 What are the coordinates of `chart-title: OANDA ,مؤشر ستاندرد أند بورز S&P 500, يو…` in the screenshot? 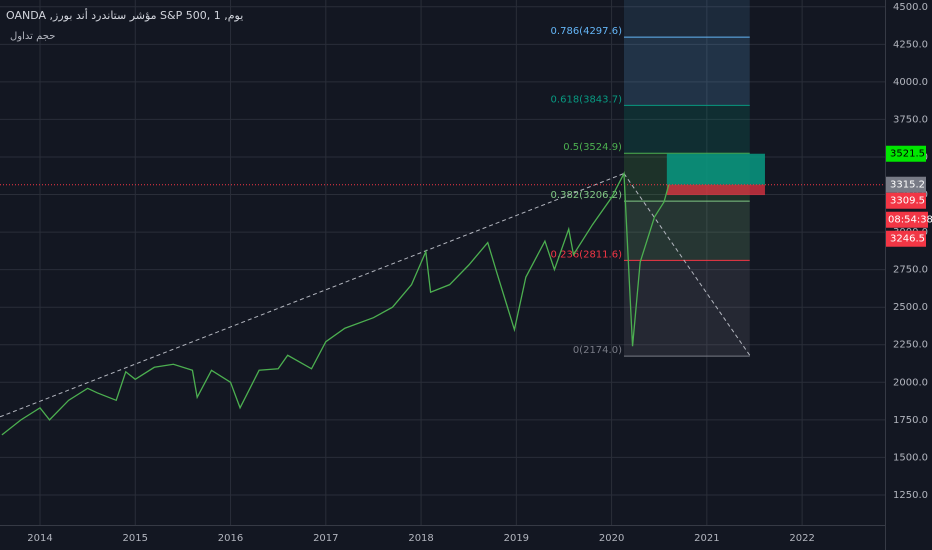 It's located at (124, 15).